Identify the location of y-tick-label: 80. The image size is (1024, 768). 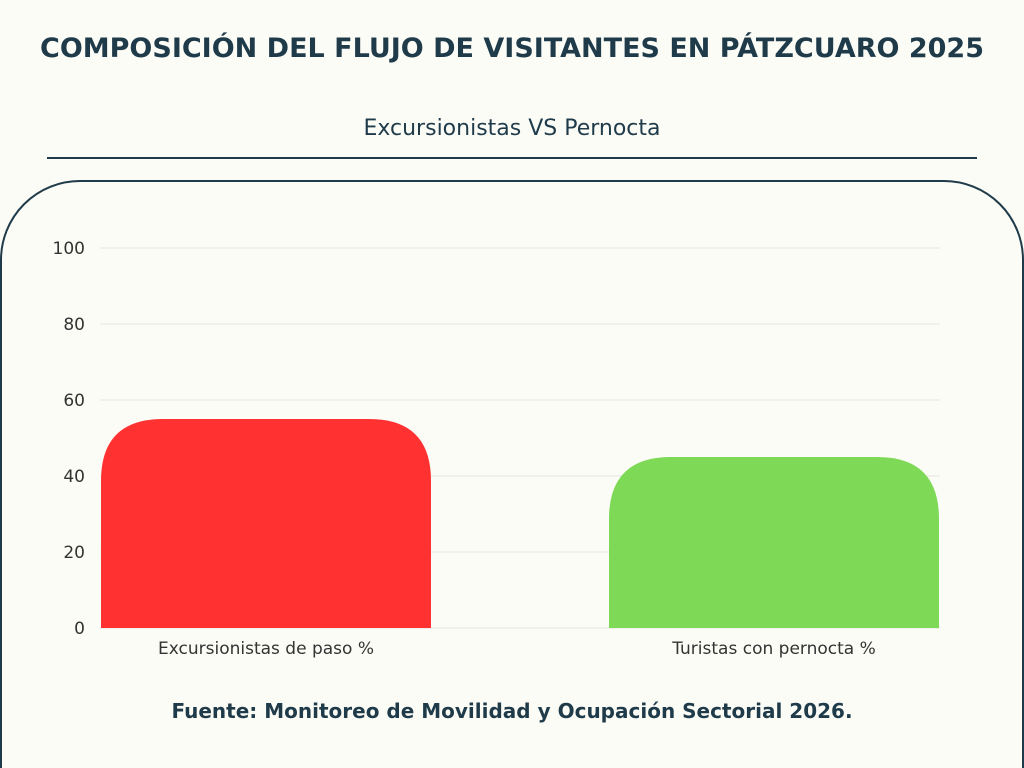
(74, 325).